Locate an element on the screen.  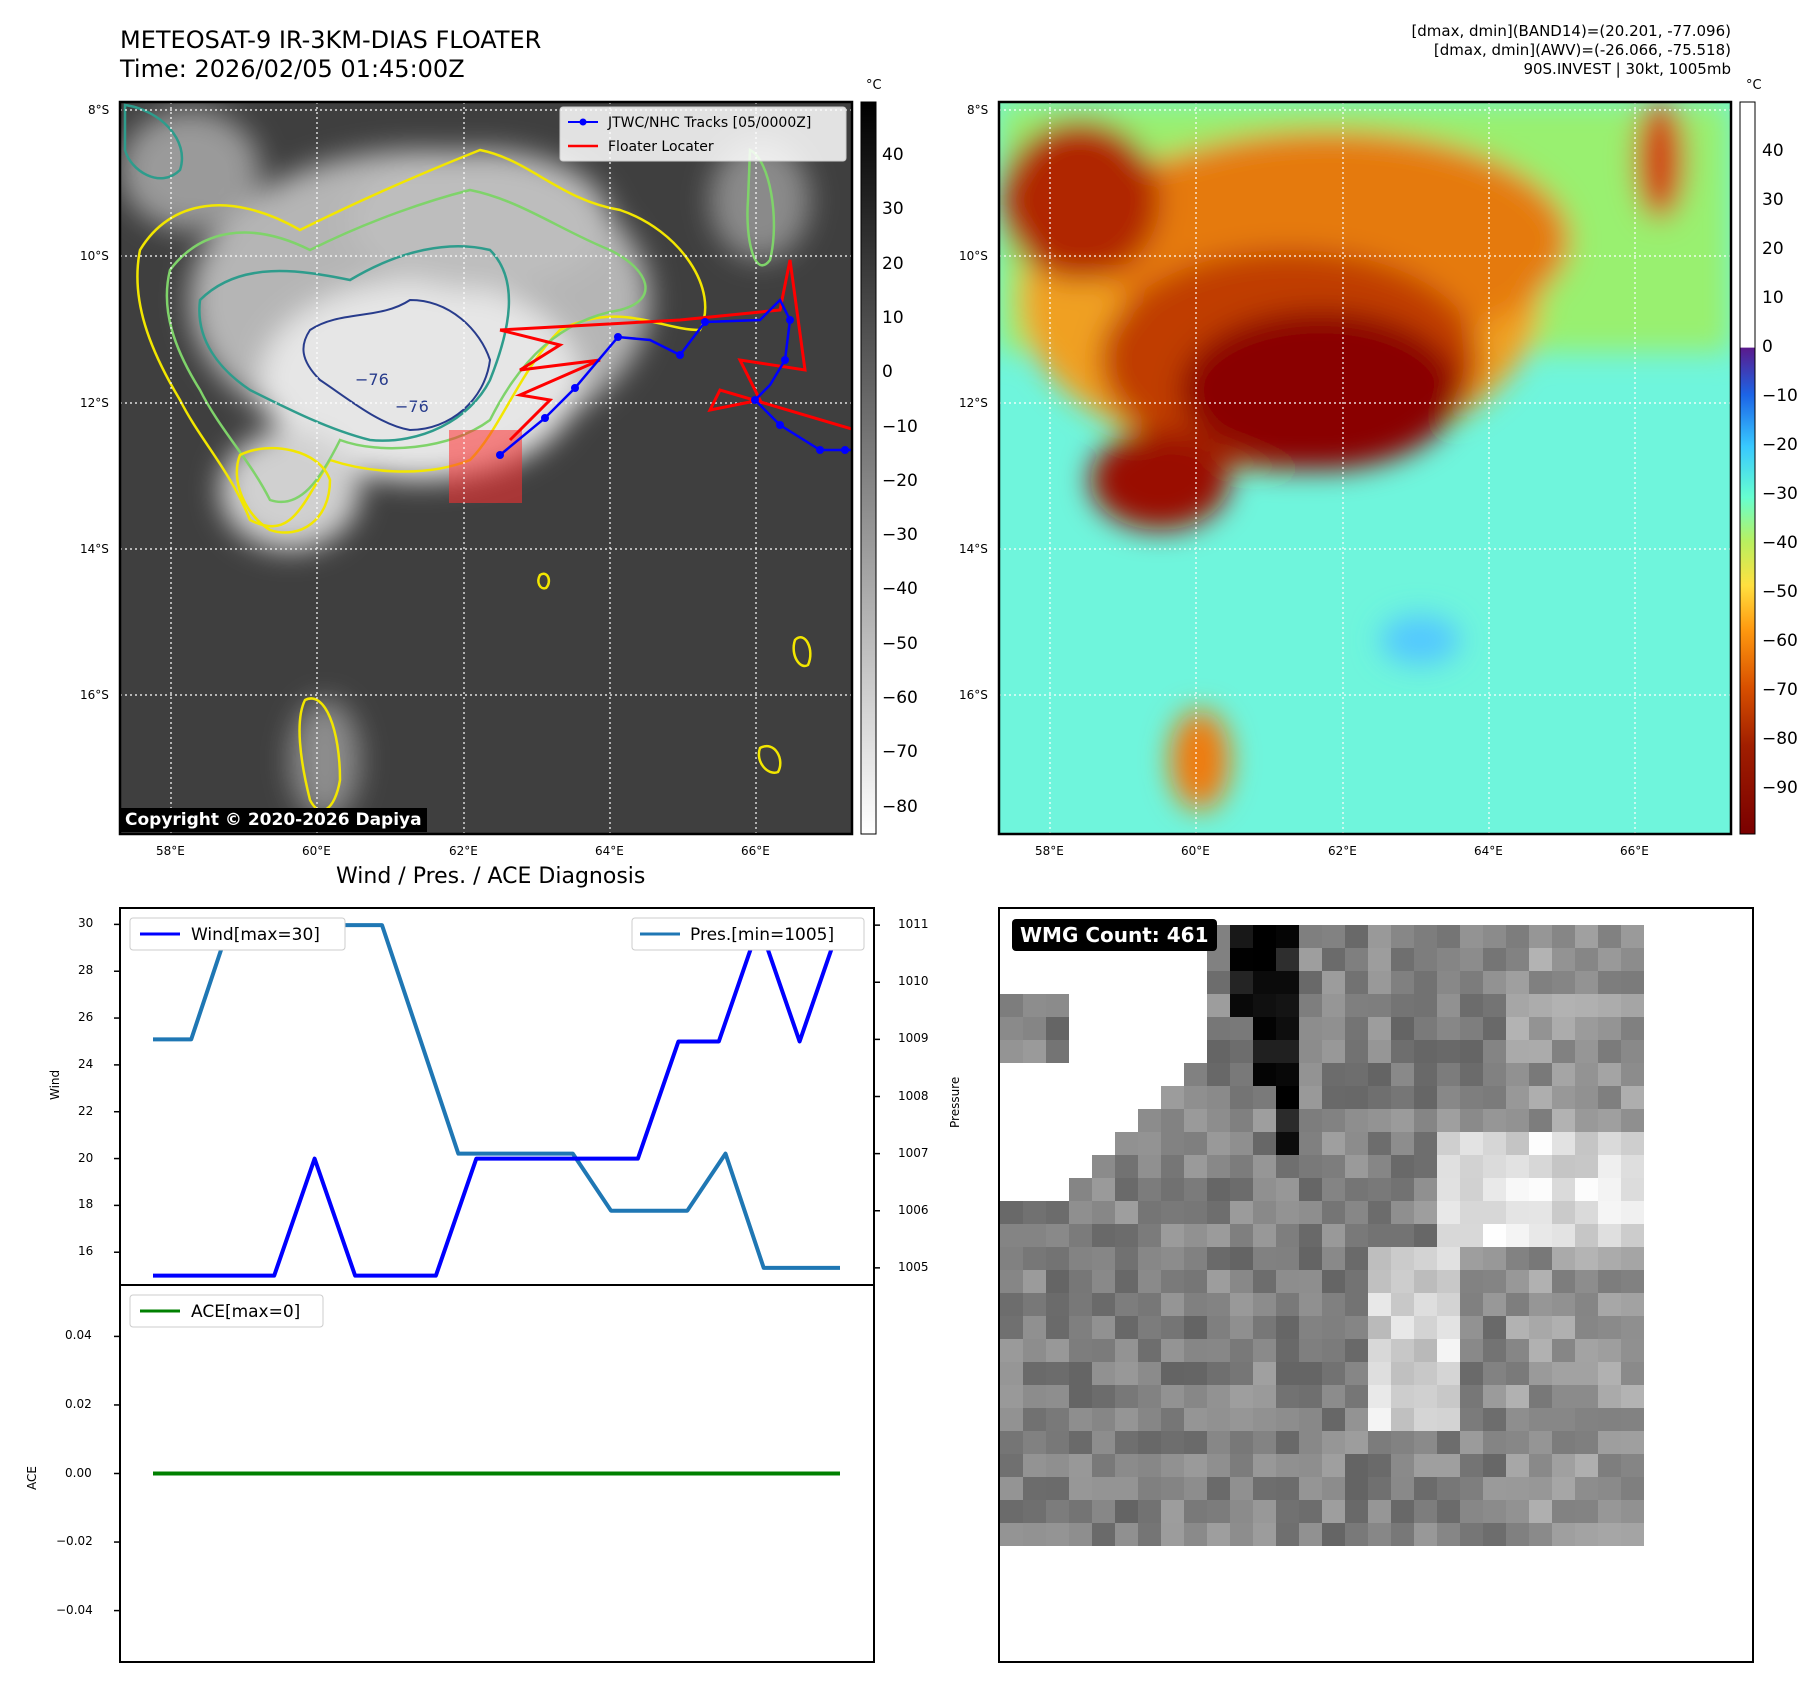
pressure-tick: 1006 is located at coordinates (913, 1209).